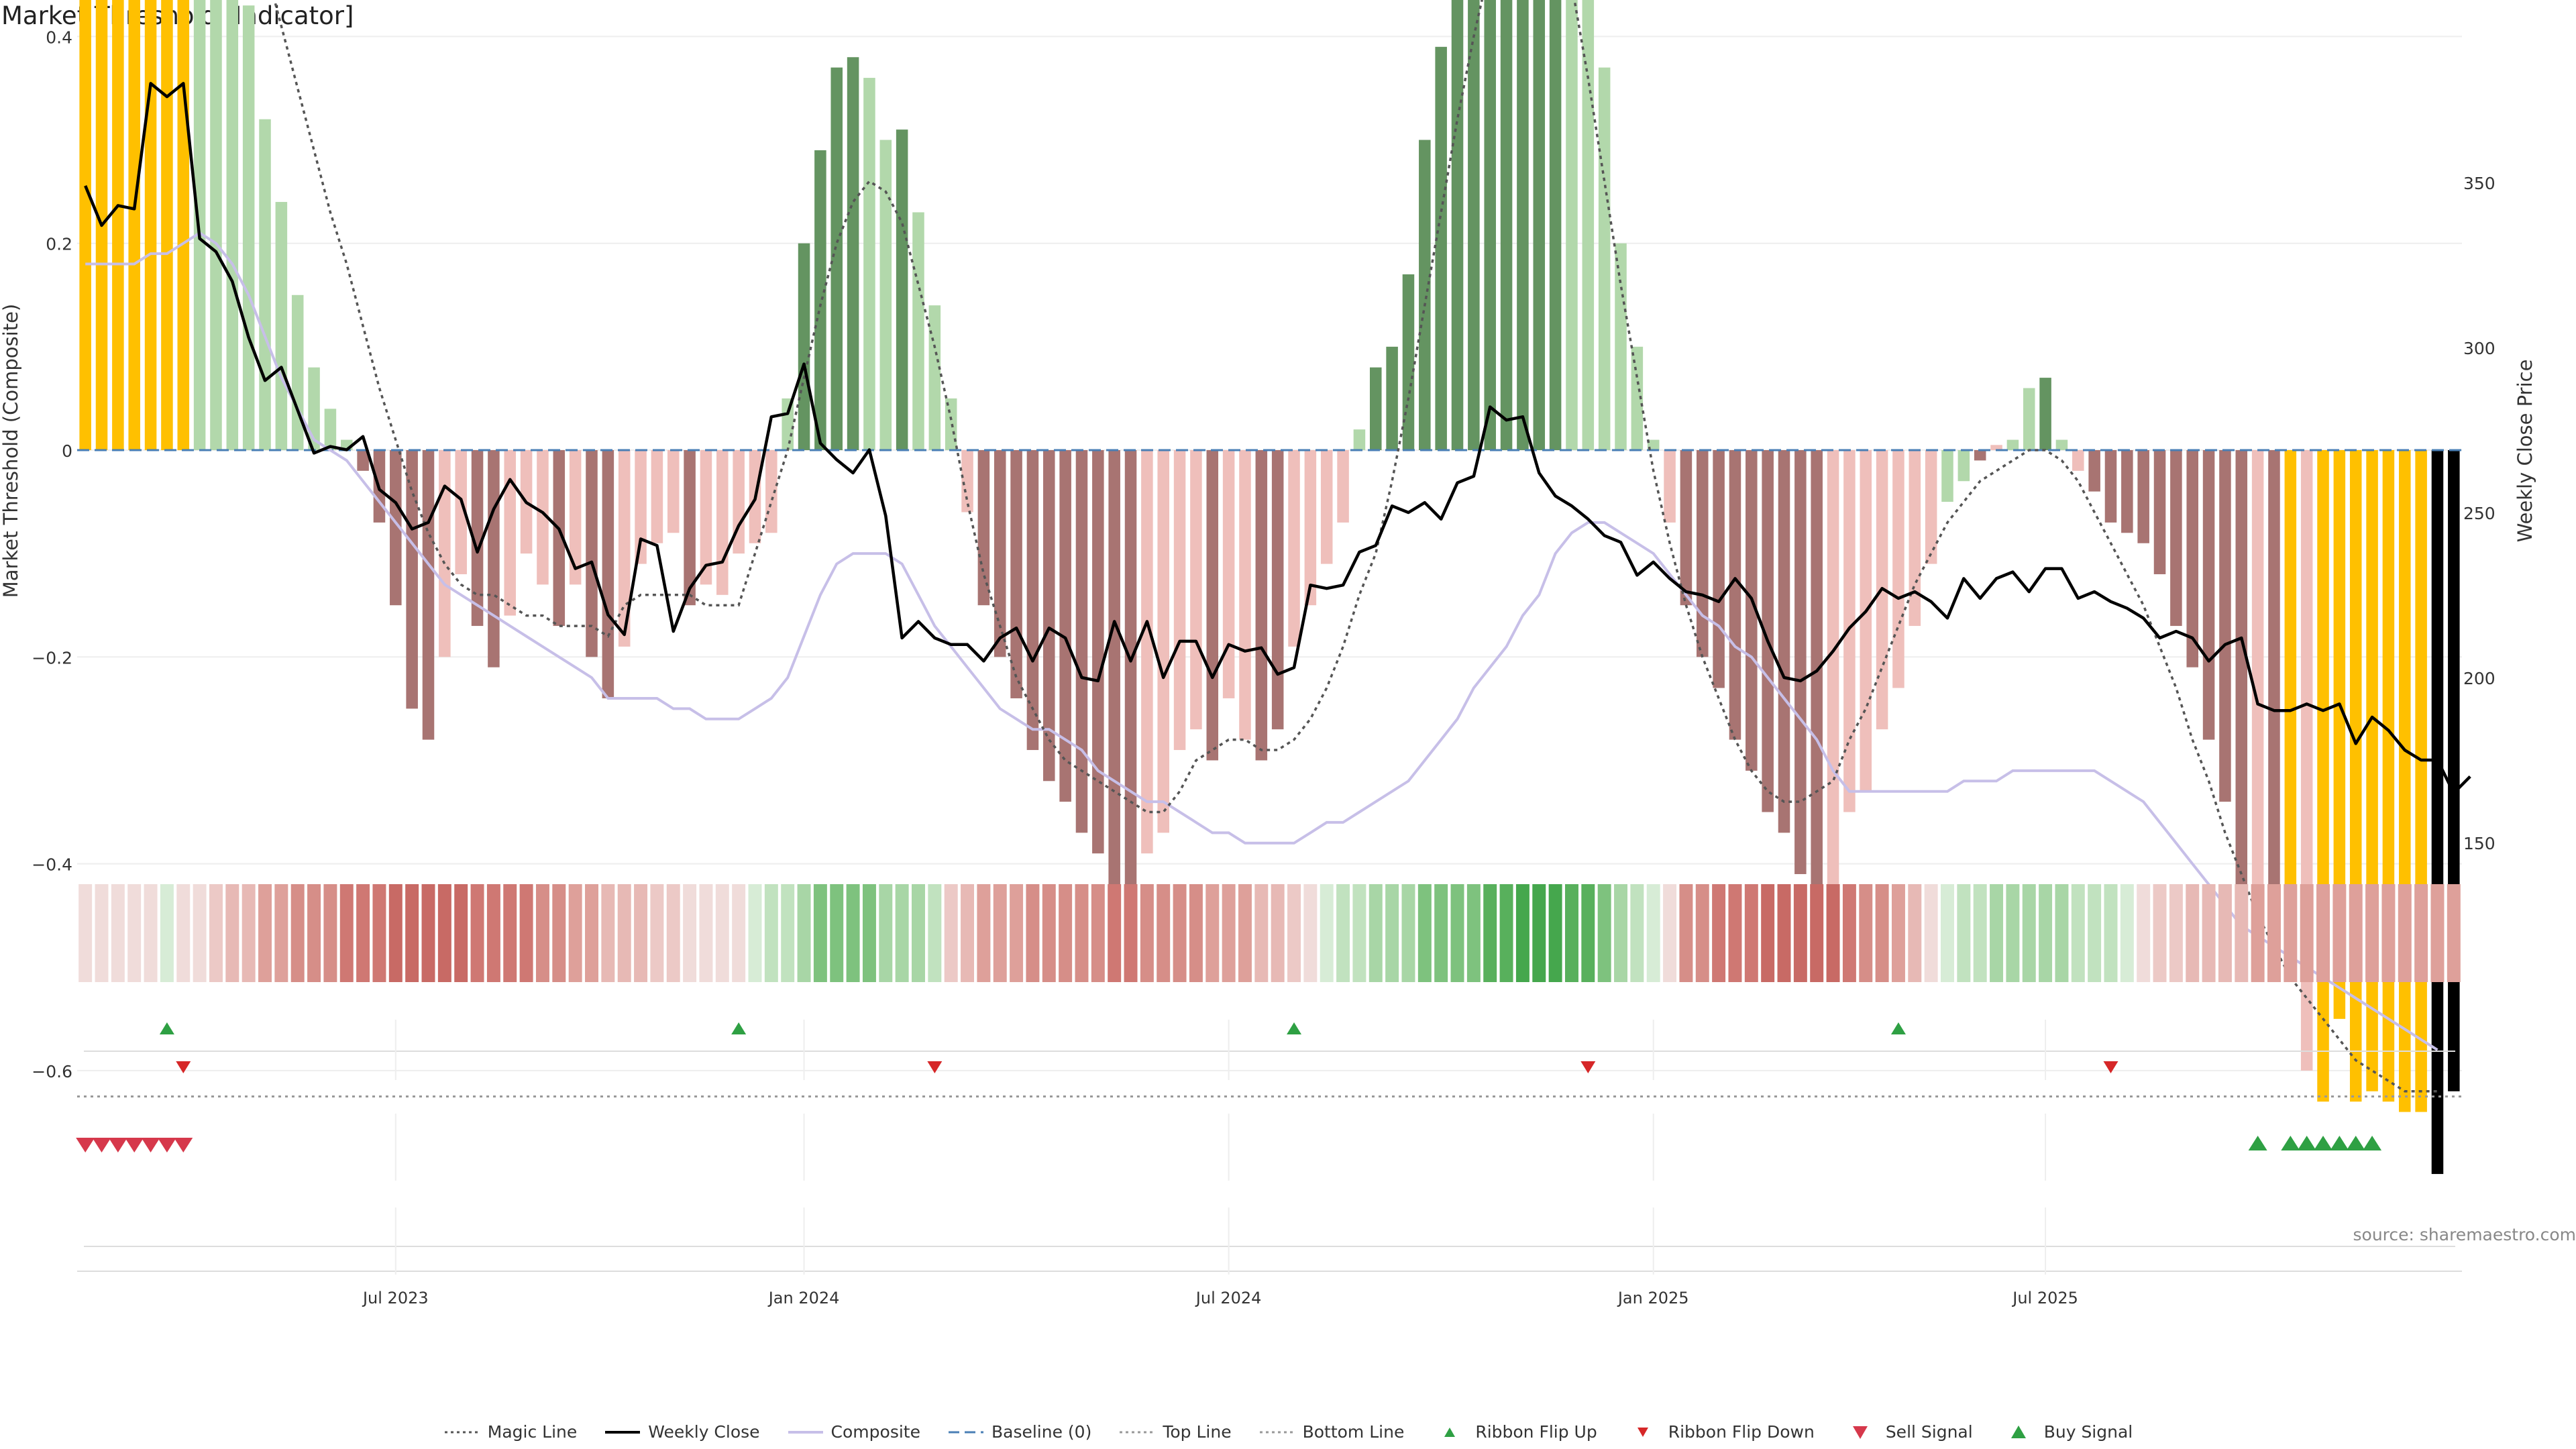 The width and height of the screenshot is (2576, 1449). What do you see at coordinates (59, 37) in the screenshot?
I see `y-tick-label: 0.4` at bounding box center [59, 37].